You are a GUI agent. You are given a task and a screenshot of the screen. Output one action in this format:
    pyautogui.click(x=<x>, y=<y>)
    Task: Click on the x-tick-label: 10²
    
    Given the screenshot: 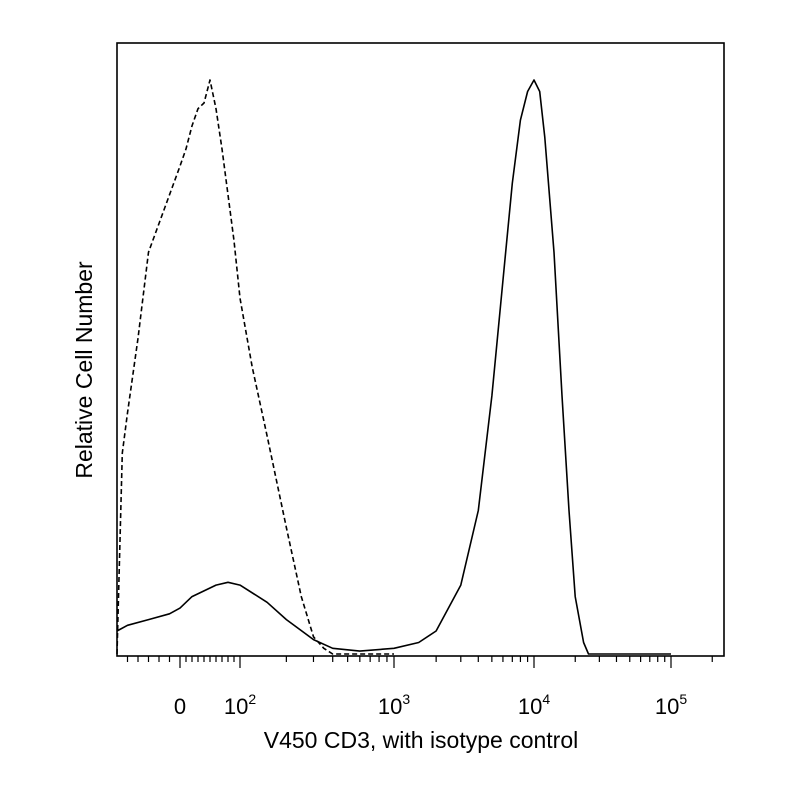 What is the action you would take?
    pyautogui.click(x=240, y=705)
    